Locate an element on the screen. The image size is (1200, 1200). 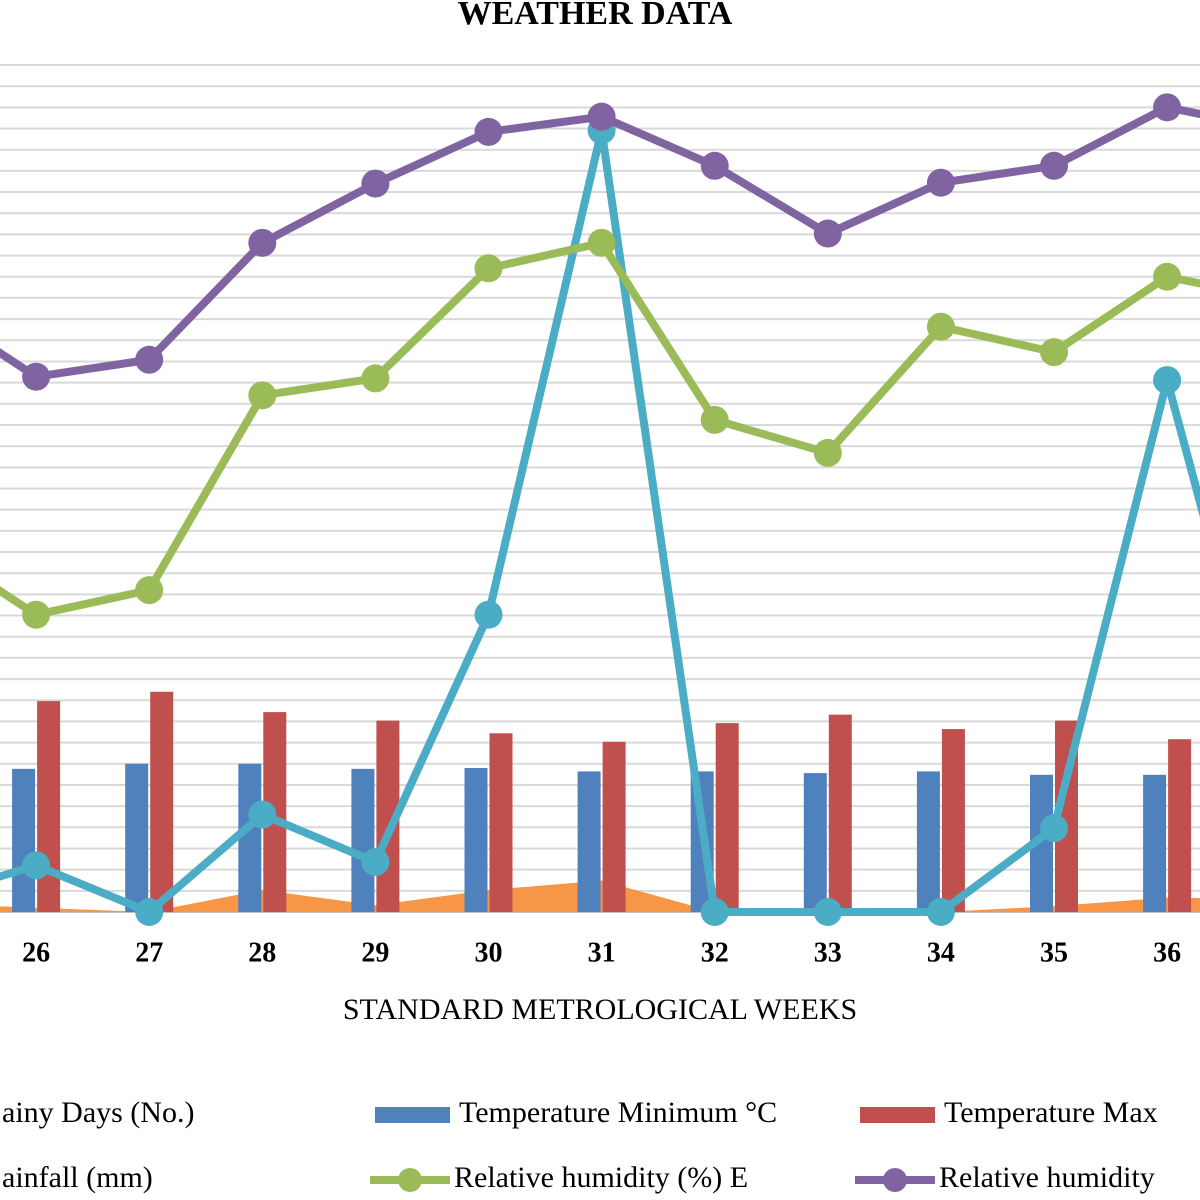
legend-label: Relative humidity (%) E is located at coordinates (601, 1177).